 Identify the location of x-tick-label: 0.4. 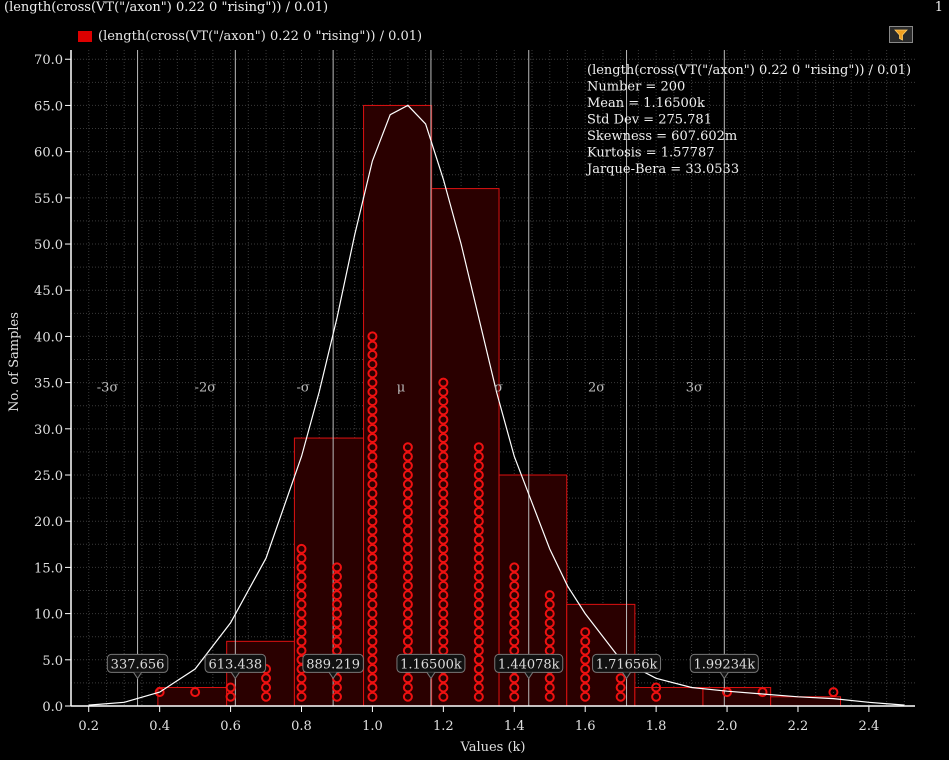
(159, 726).